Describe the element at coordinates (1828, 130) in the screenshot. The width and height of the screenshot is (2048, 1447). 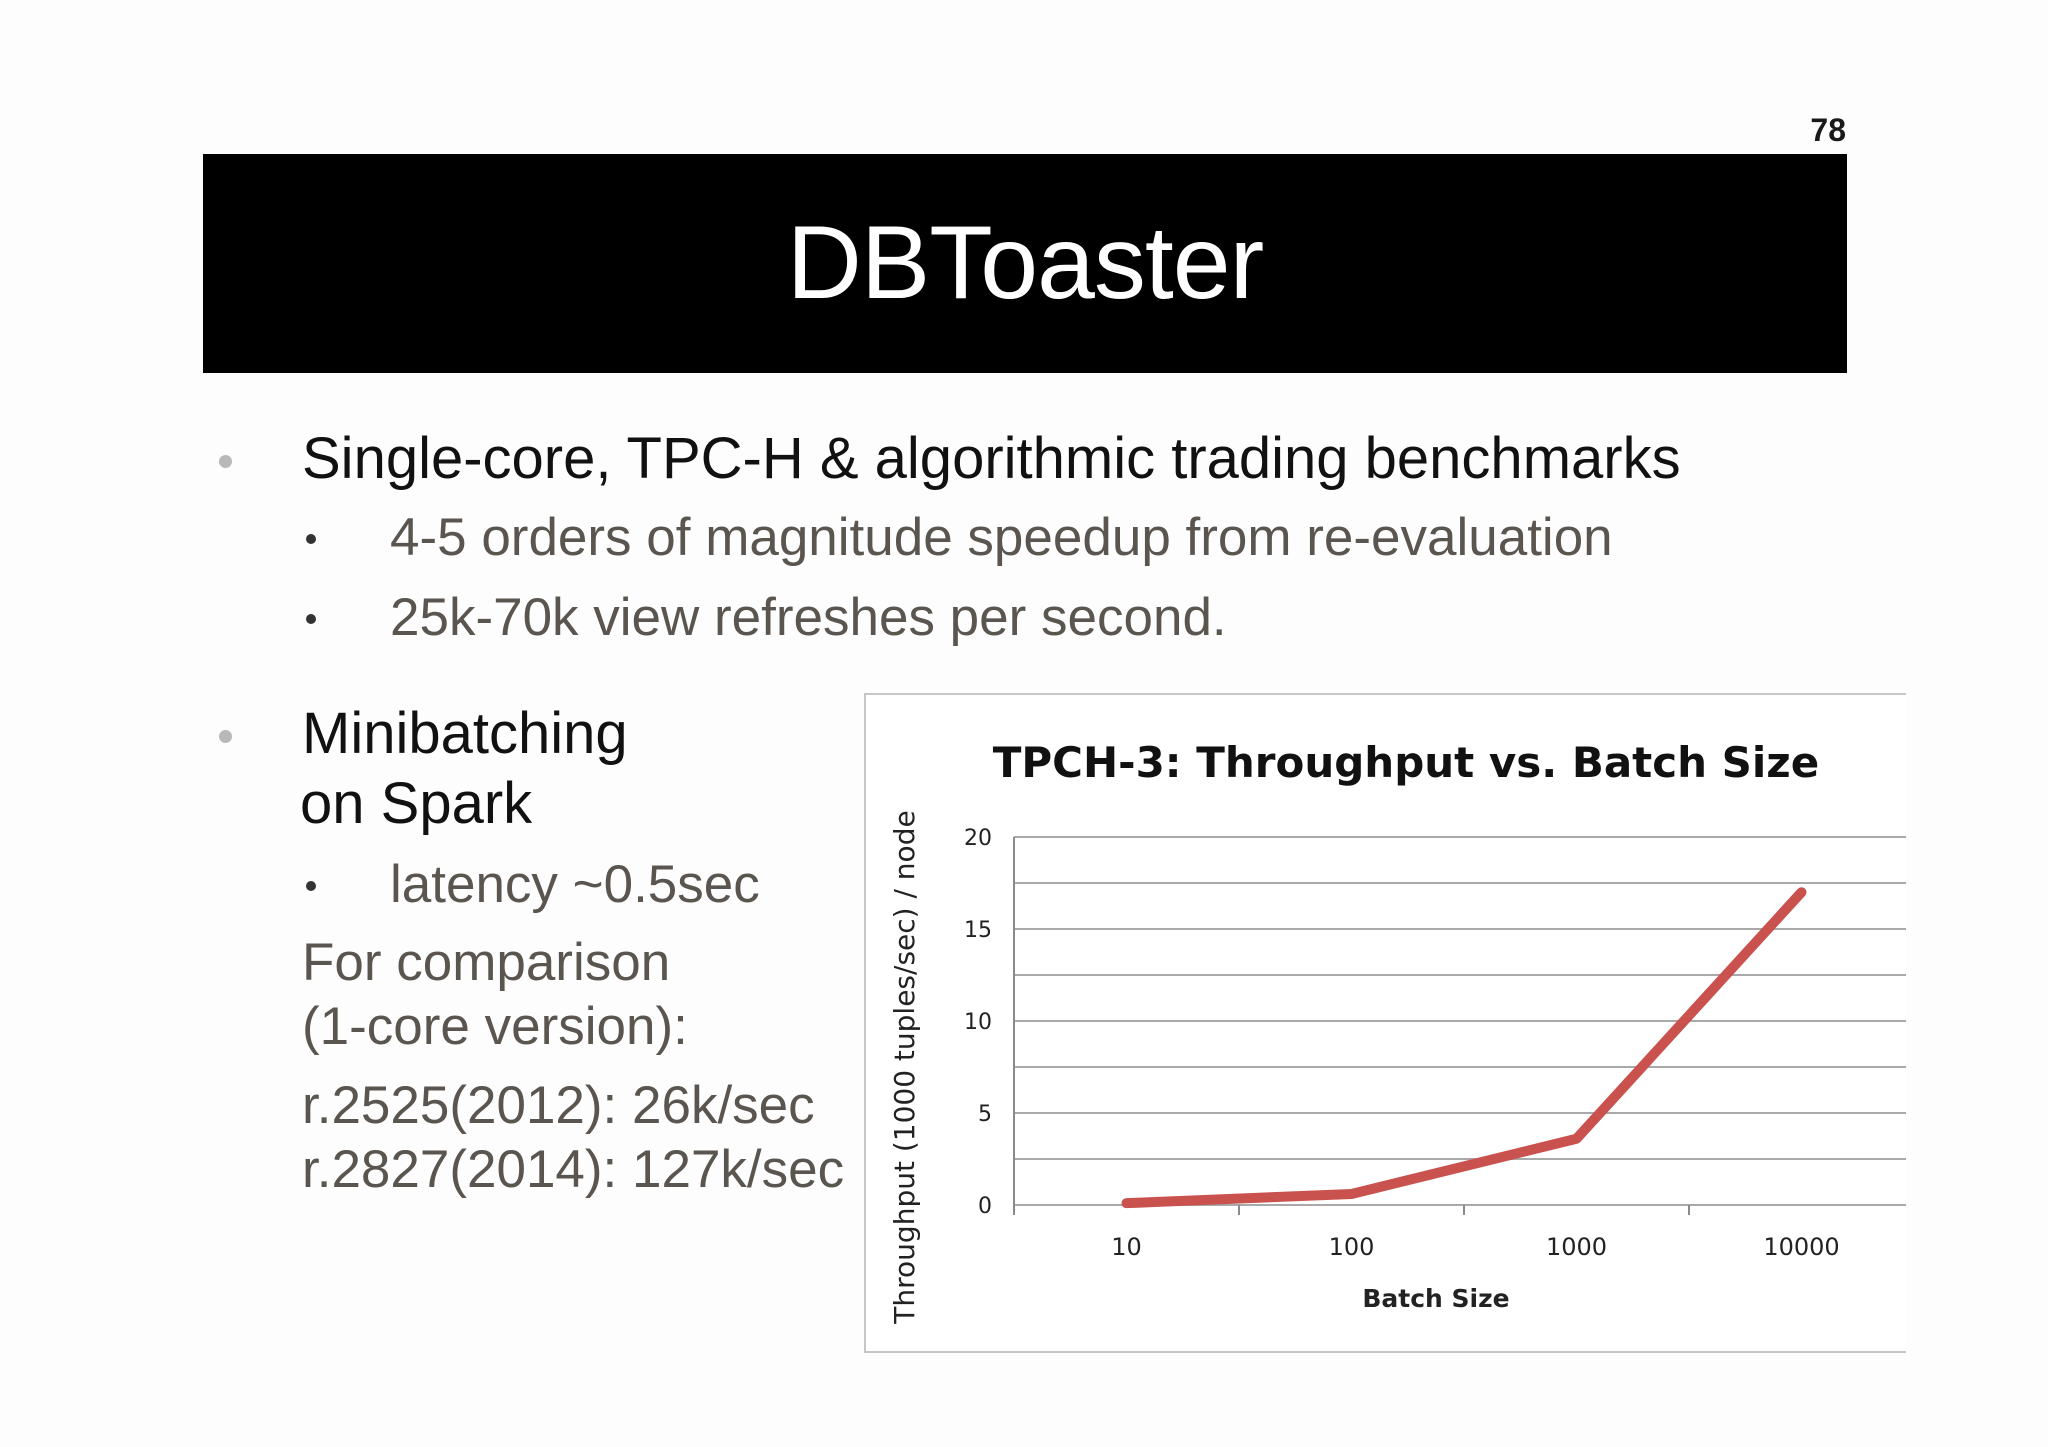
I see `page-number: 78` at that location.